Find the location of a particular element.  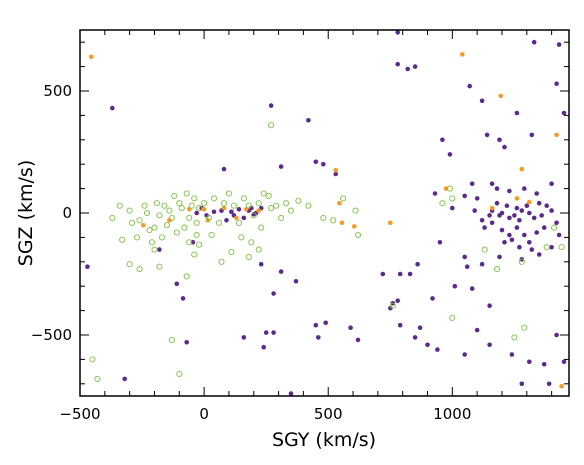

x-tick-label: 1000 is located at coordinates (452, 414).